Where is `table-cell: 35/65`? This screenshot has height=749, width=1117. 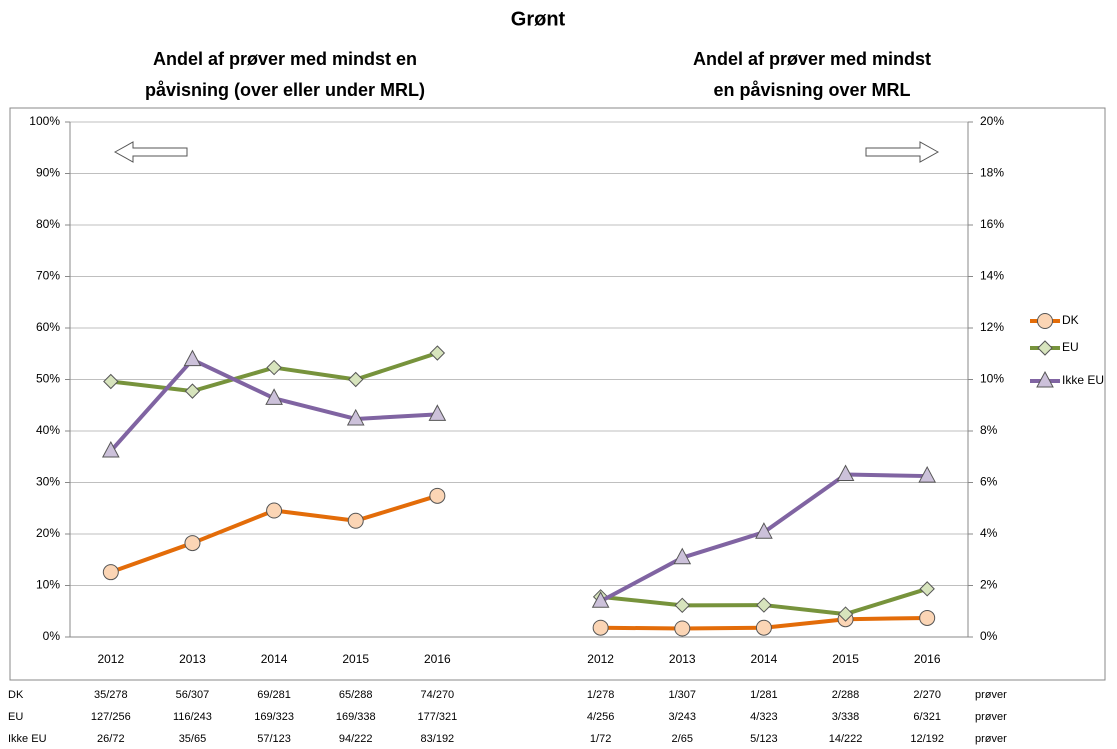 table-cell: 35/65 is located at coordinates (193, 739).